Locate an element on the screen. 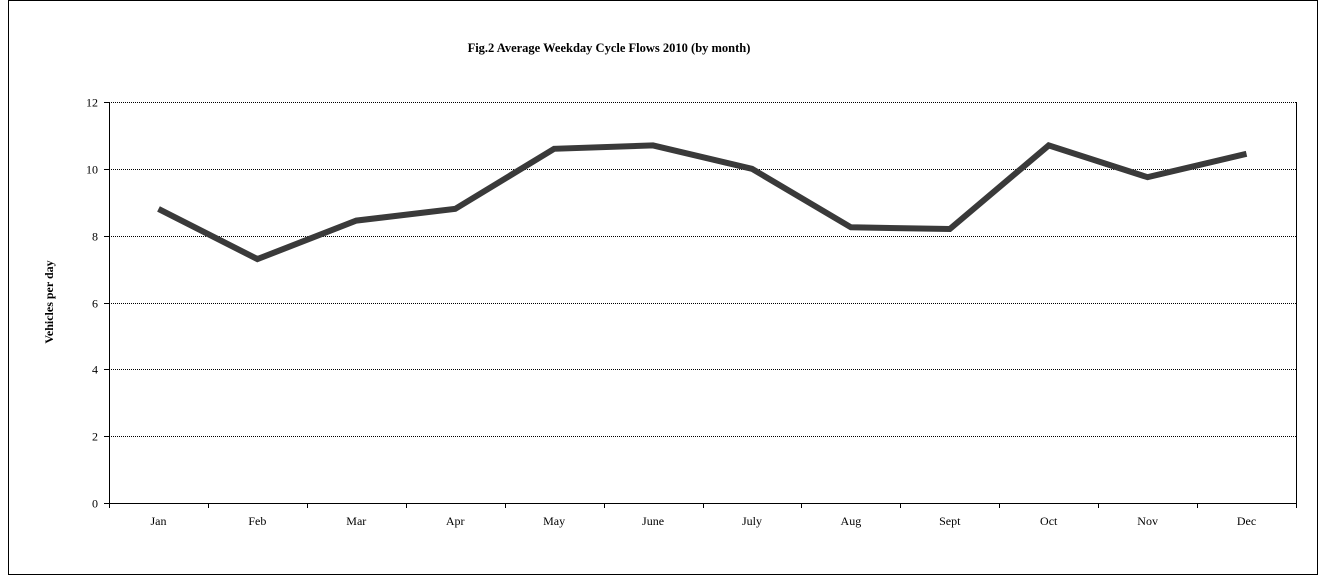  x-tick-labels: Jan Feb Mar Apr May June July Aug Sept Oct Nov Dec is located at coordinates (703, 521).